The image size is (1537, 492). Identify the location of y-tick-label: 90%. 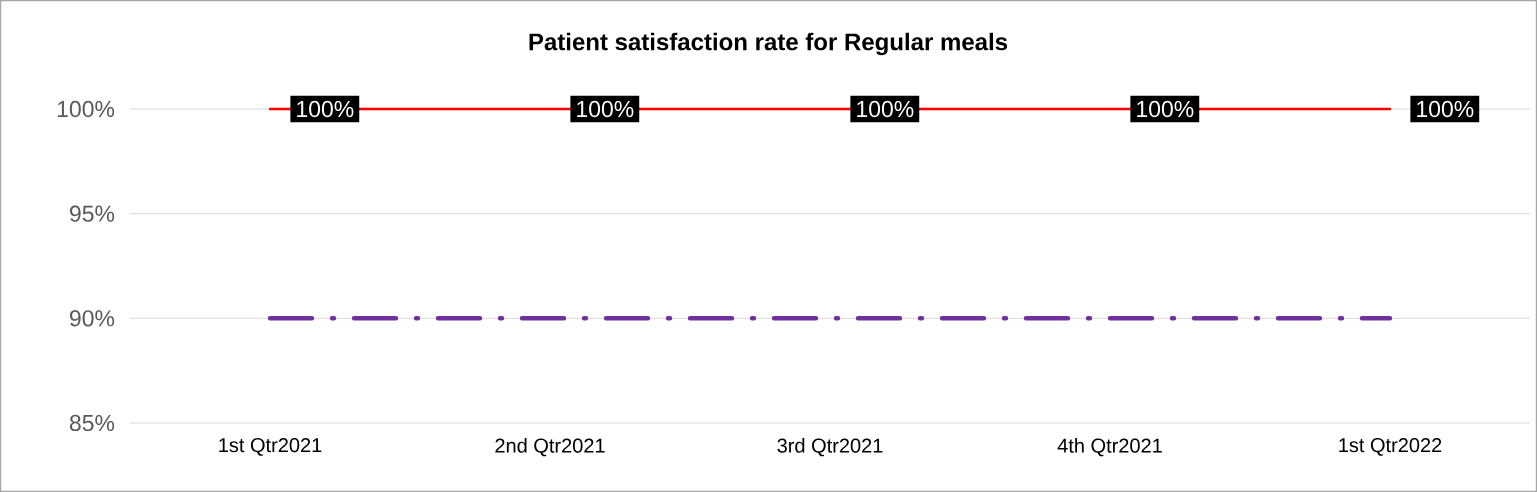
(92, 318).